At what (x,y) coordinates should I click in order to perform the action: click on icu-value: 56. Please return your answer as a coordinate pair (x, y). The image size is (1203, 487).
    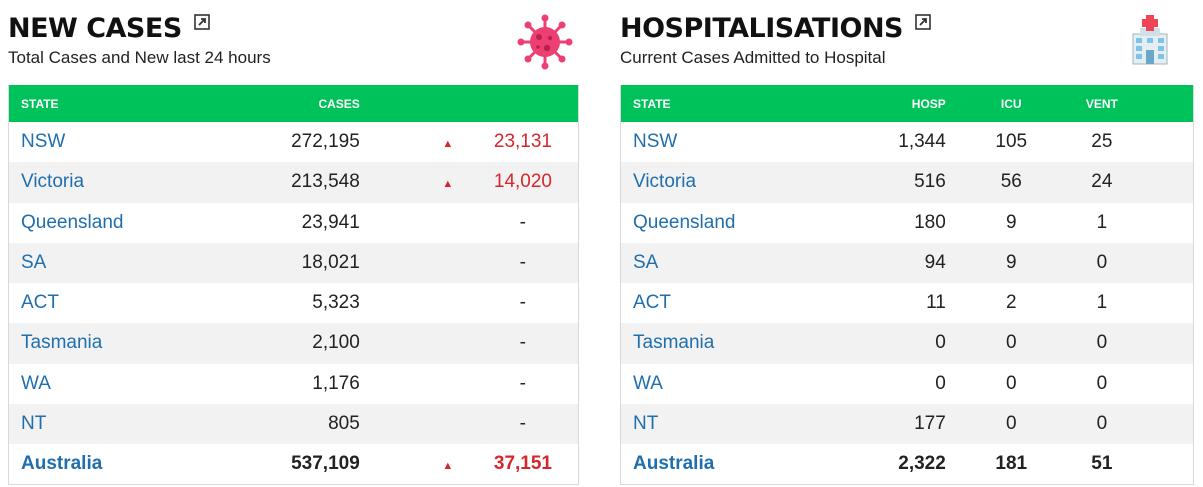
    Looking at the image, I should click on (1011, 182).